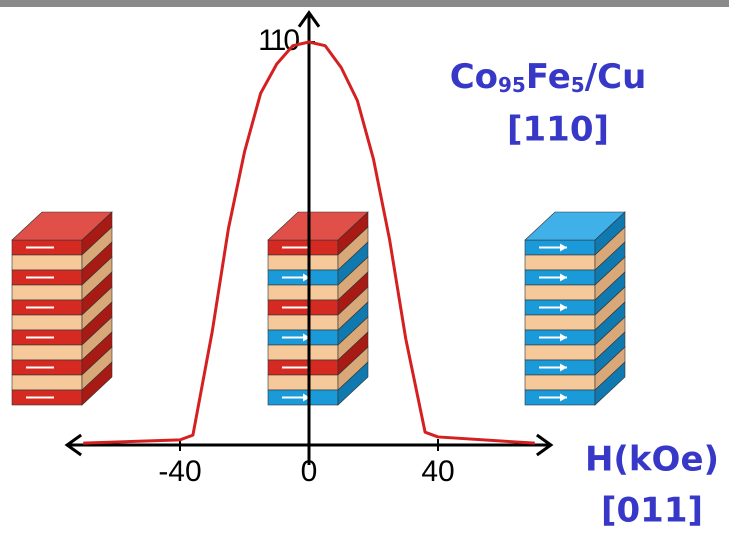 The image size is (729, 535). I want to click on x-arrow-left, so click(73, 445).